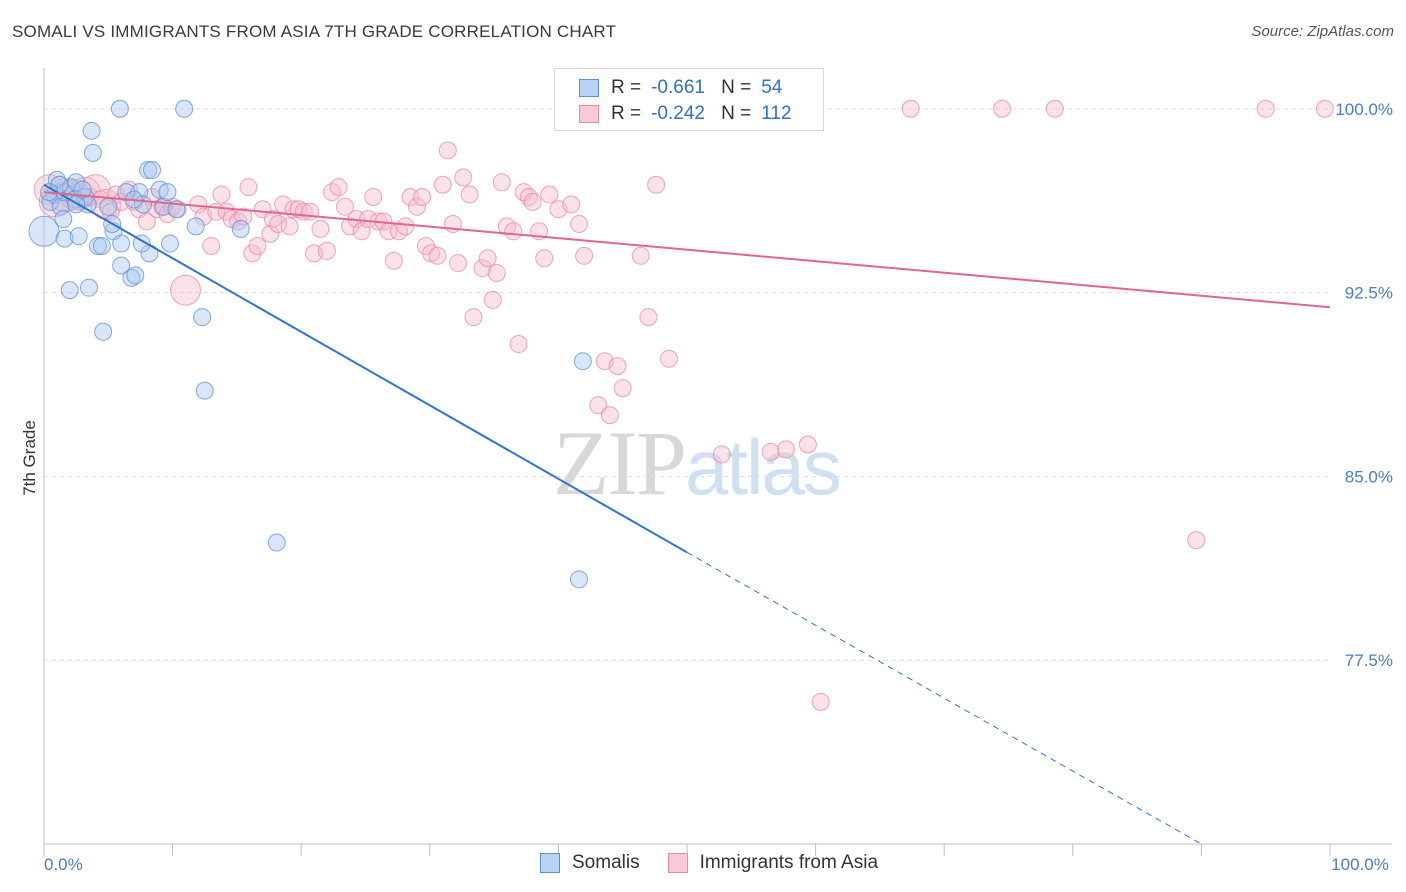 This screenshot has height=892, width=1406. What do you see at coordinates (789, 862) in the screenshot?
I see `asia-legend-label: Immigrants from Asia` at bounding box center [789, 862].